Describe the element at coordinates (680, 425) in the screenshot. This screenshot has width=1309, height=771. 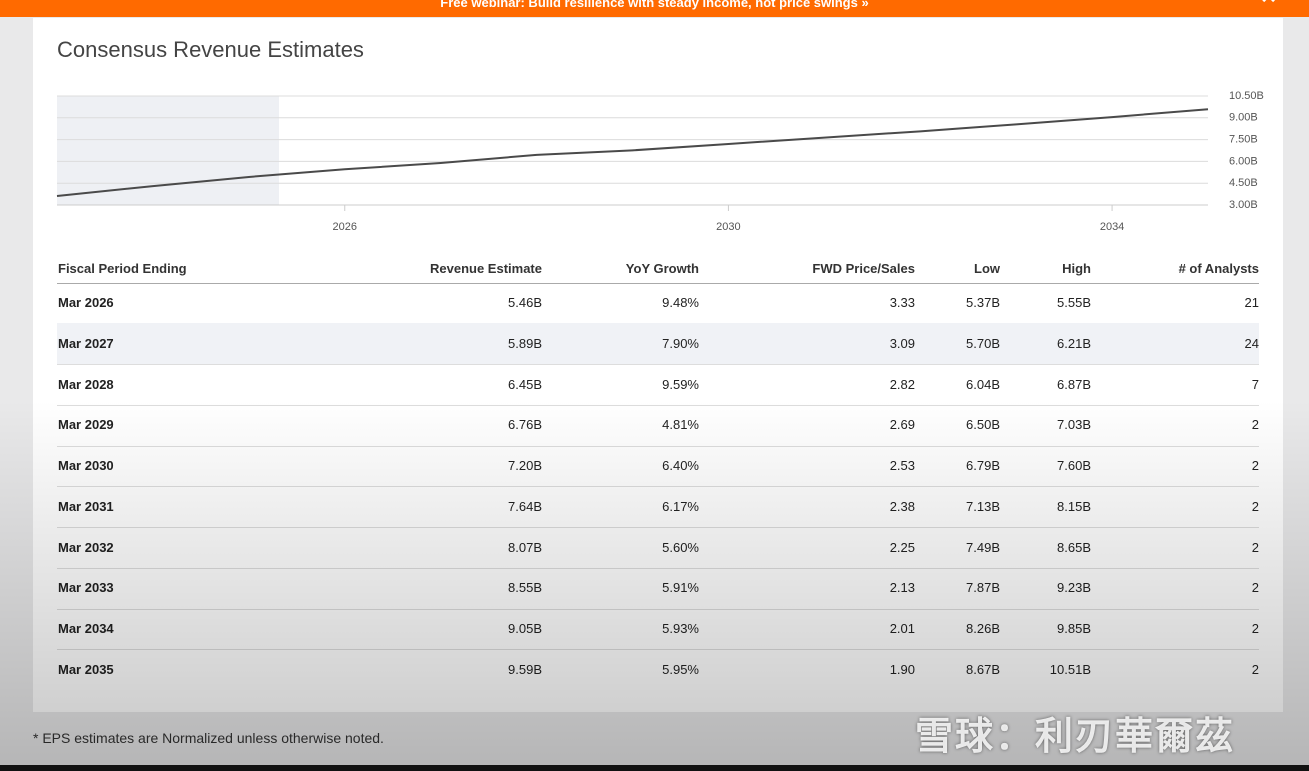
I see `table-cell: 4.81%` at that location.